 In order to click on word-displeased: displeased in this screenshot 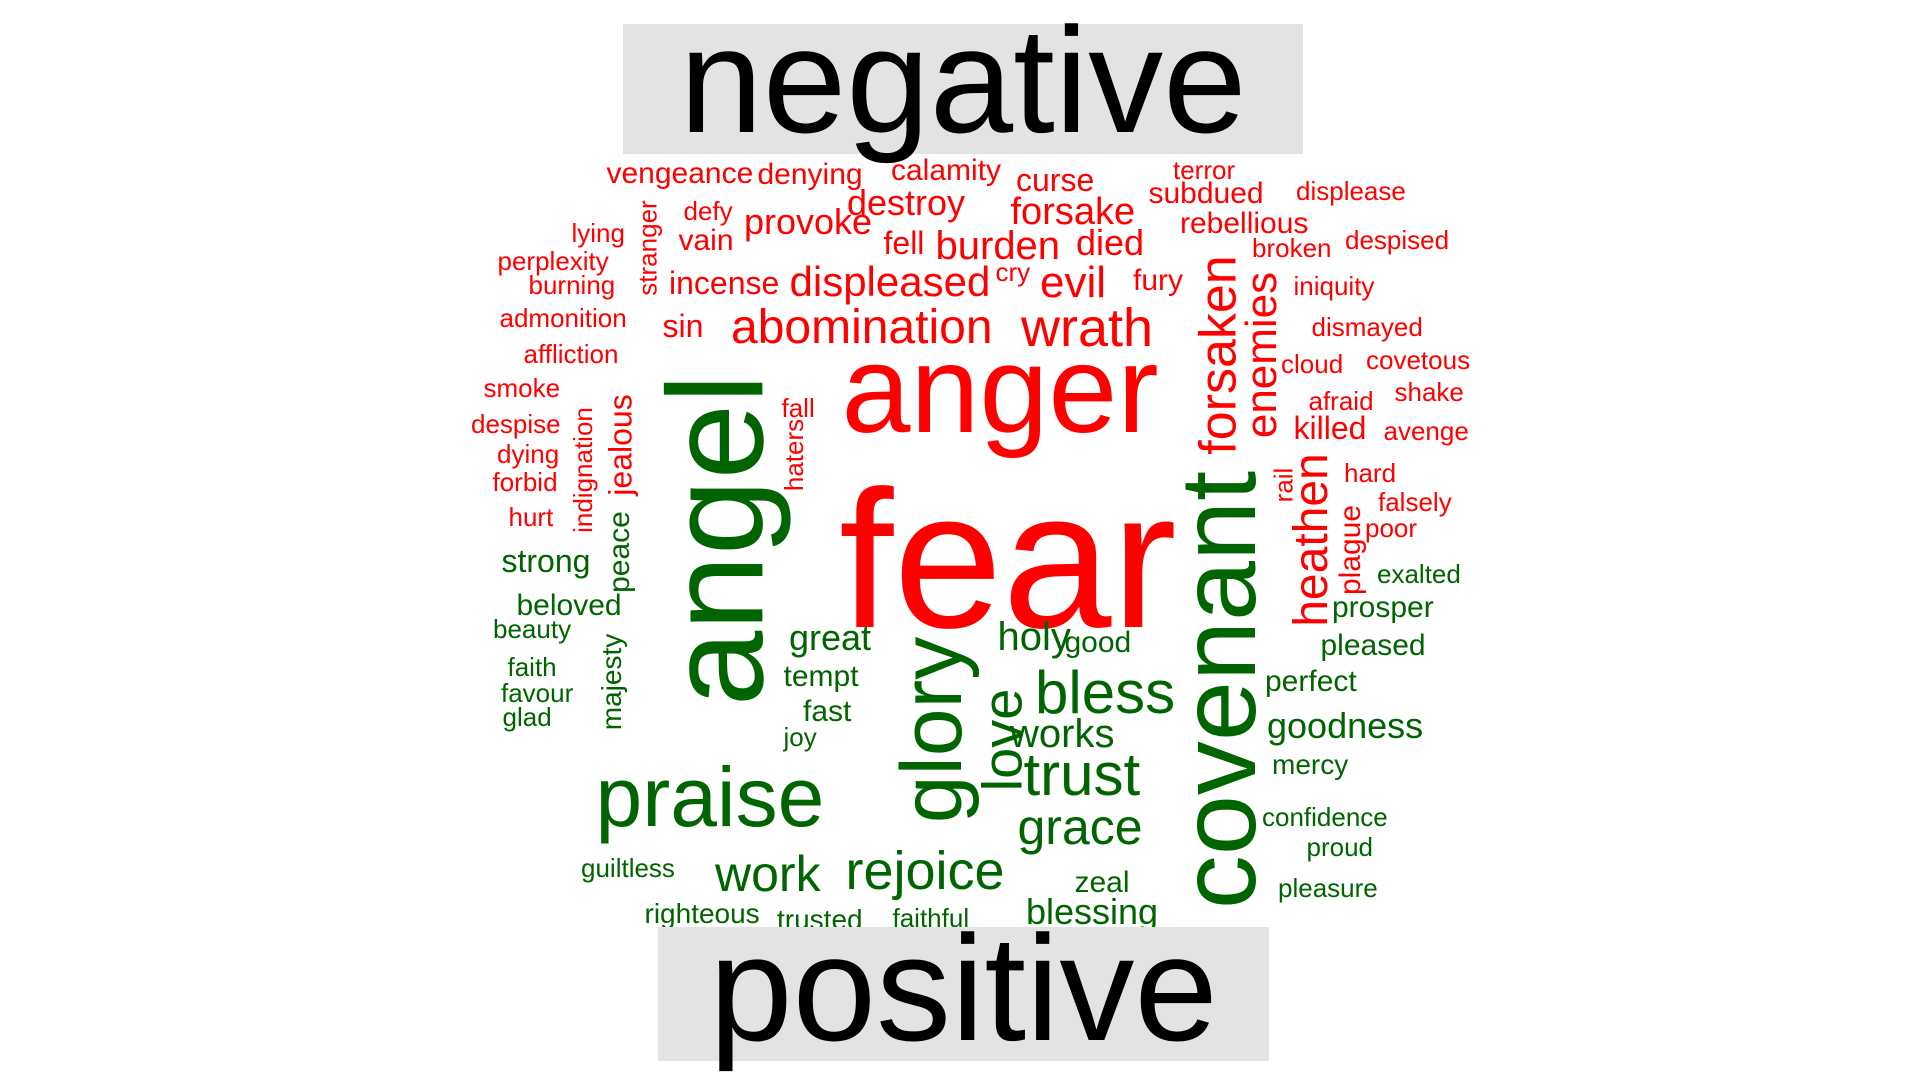, I will do `click(890, 281)`.